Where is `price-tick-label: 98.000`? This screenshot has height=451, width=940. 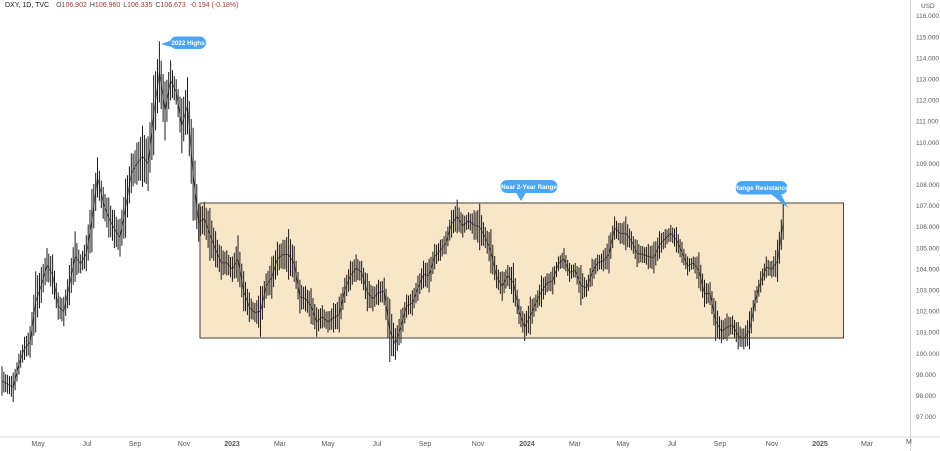
price-tick-label: 98.000 is located at coordinates (926, 396).